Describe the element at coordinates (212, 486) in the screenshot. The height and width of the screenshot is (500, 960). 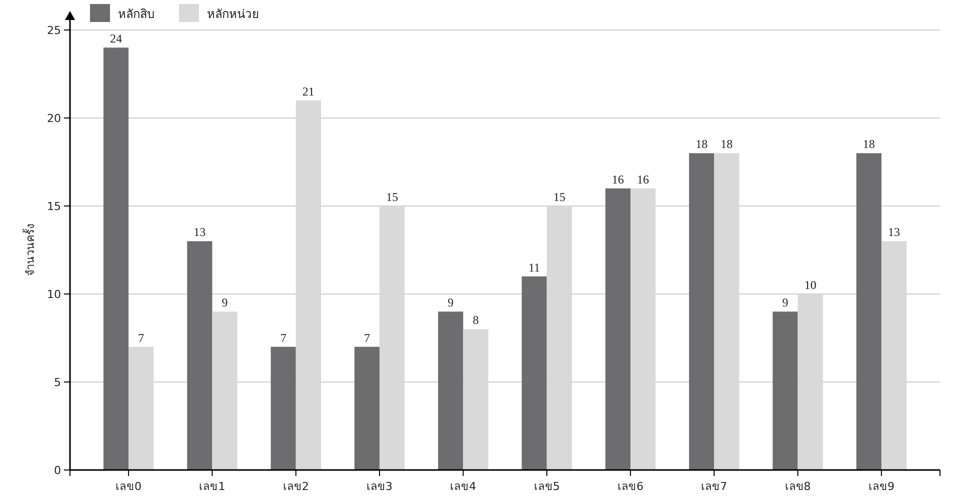
I see `x-tick-label: เลข1` at that location.